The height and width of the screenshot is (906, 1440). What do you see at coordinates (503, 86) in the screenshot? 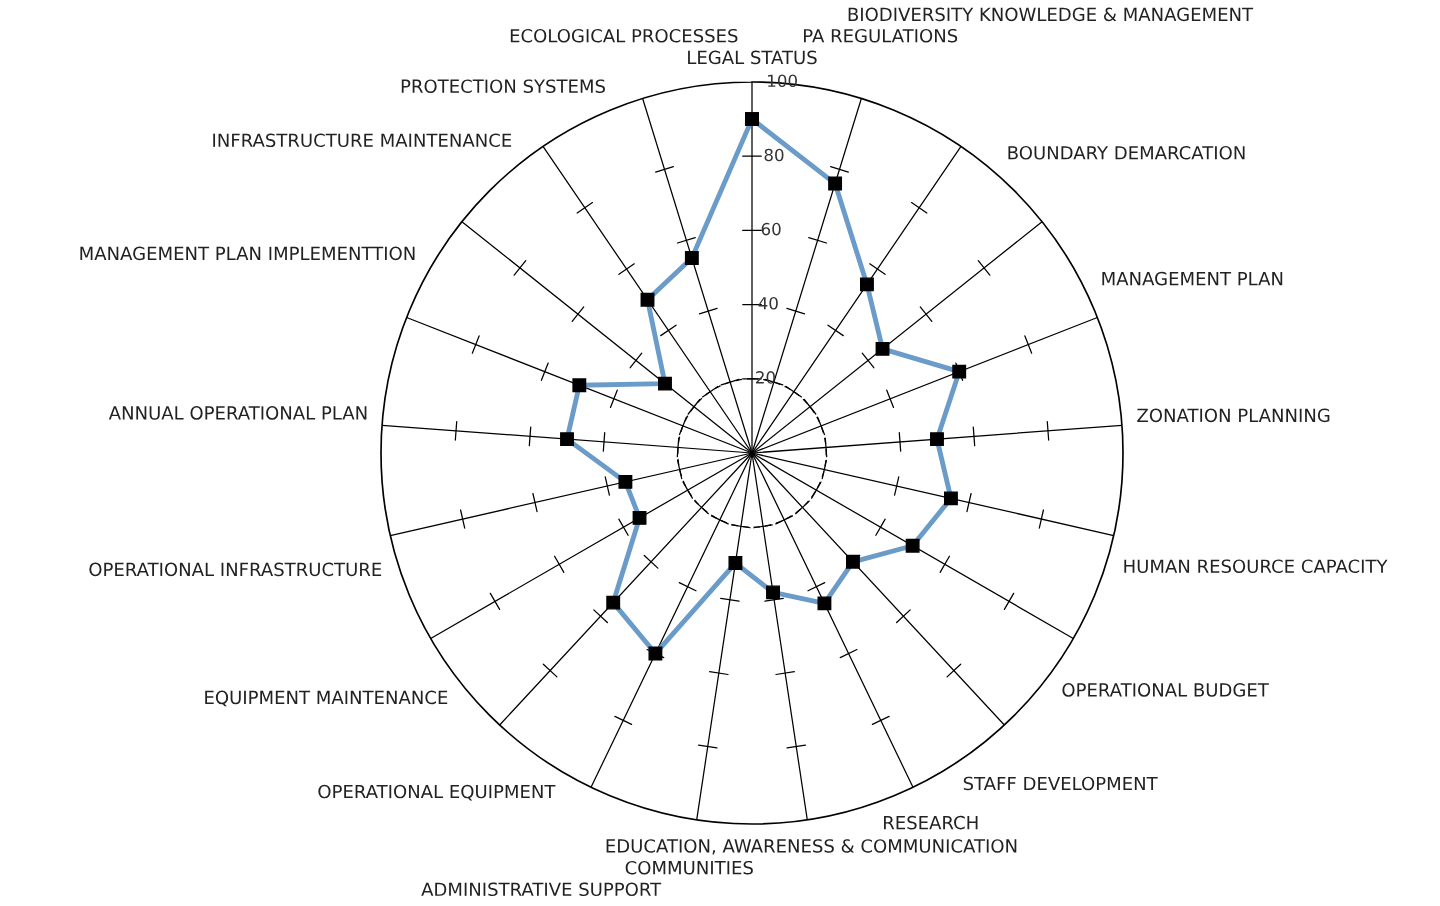
I see `spoke-label: PROTECTION SYSTEMS` at bounding box center [503, 86].